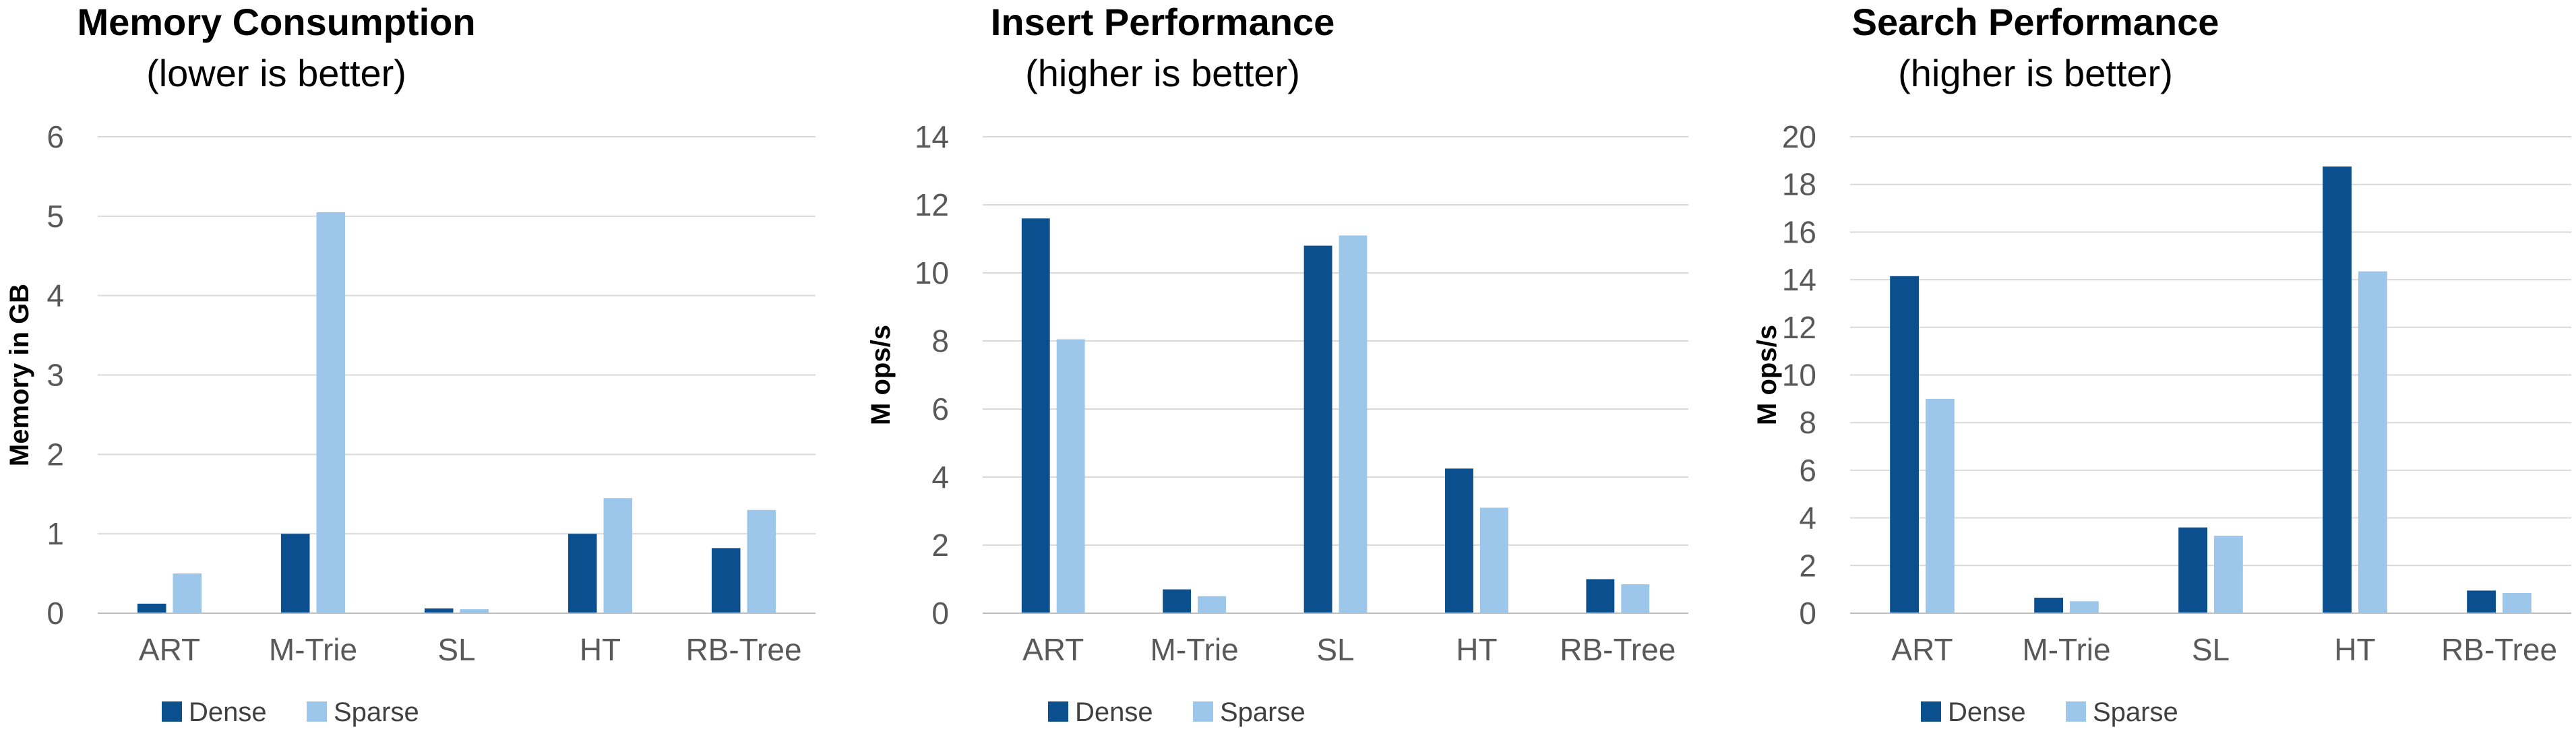 The image size is (2576, 752). What do you see at coordinates (55, 216) in the screenshot?
I see `chart1-y-tick-label: 5` at bounding box center [55, 216].